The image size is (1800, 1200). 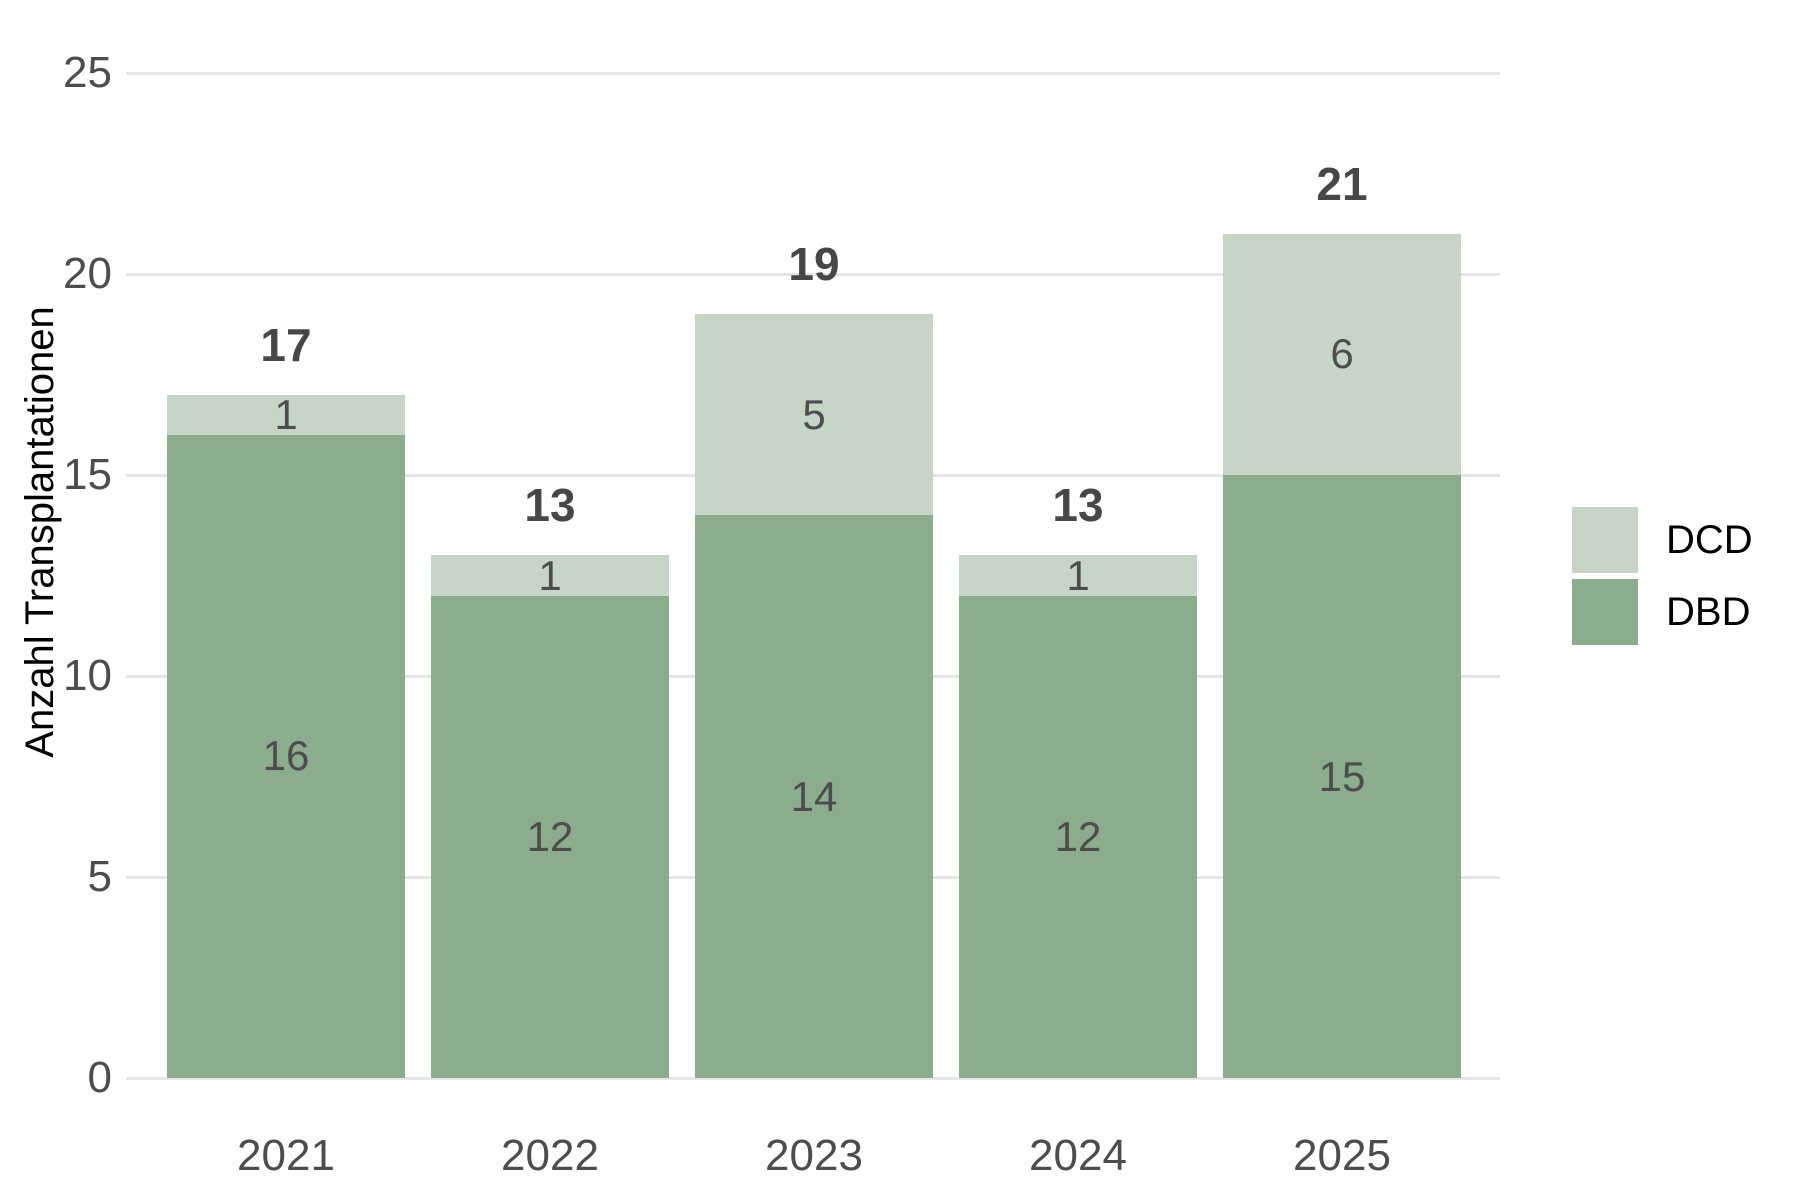 I want to click on legend-swatch-dbd, so click(x=1605, y=612).